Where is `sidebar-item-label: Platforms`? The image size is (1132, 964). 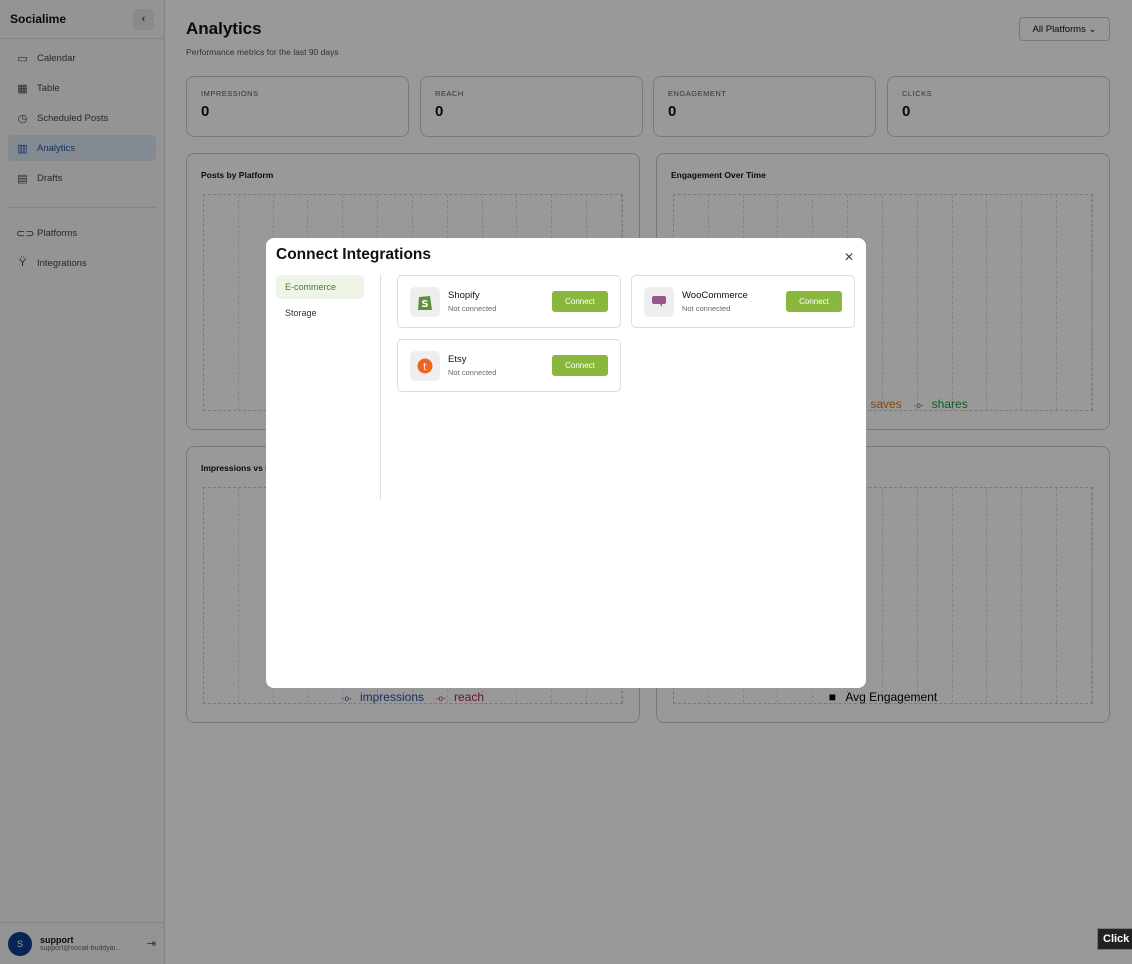
sidebar-item-label: Platforms is located at coordinates (57, 233).